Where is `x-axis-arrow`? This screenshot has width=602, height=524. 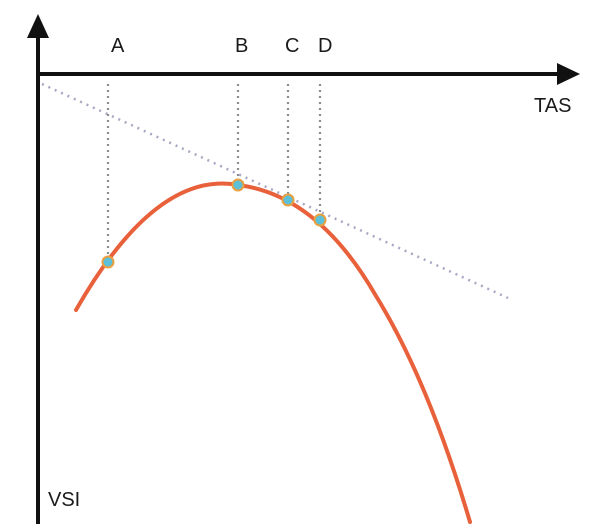 x-axis-arrow is located at coordinates (568, 74).